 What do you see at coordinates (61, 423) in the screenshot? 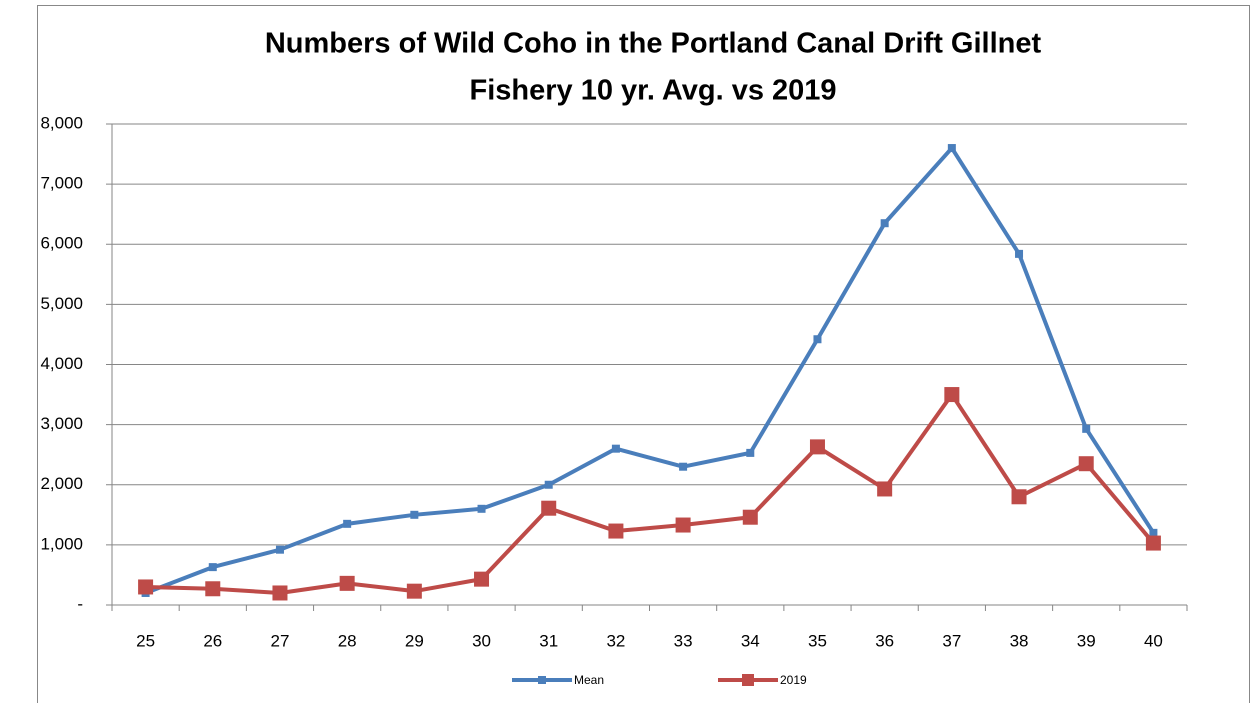
I see `y-tick-label: 3,000` at bounding box center [61, 423].